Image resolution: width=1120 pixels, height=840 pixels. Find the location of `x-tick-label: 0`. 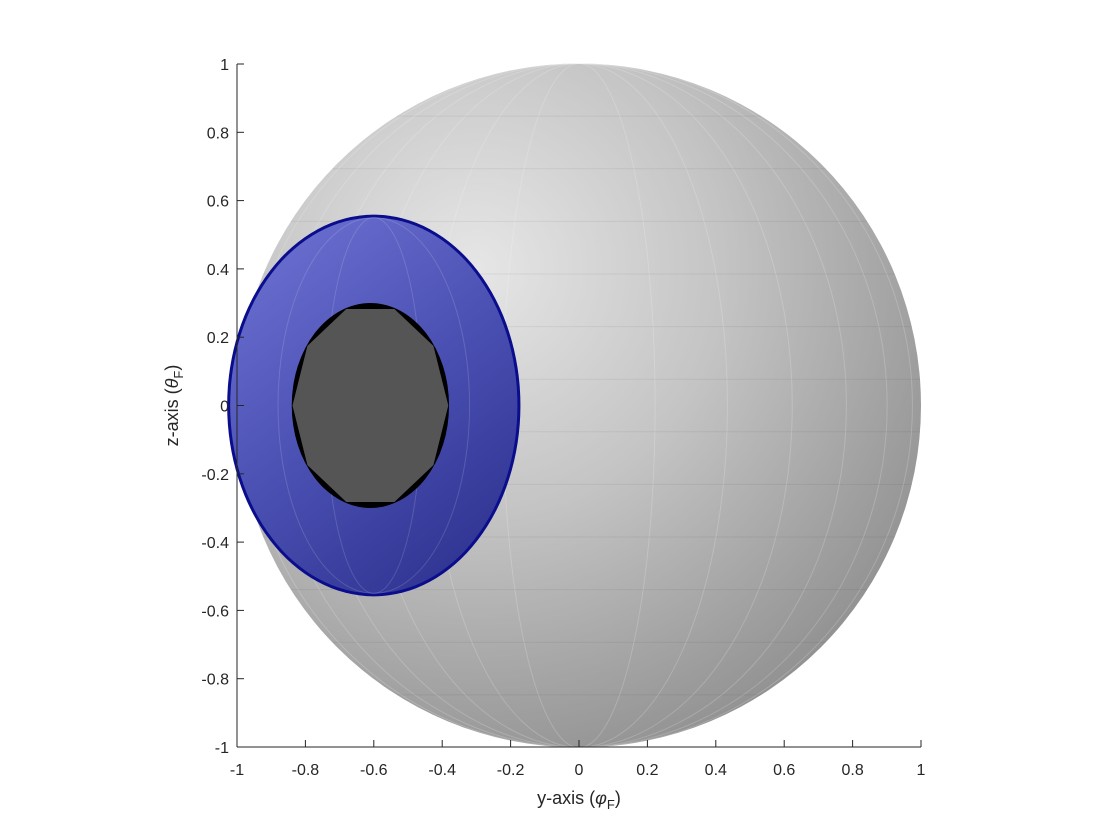

x-tick-label: 0 is located at coordinates (579, 770).